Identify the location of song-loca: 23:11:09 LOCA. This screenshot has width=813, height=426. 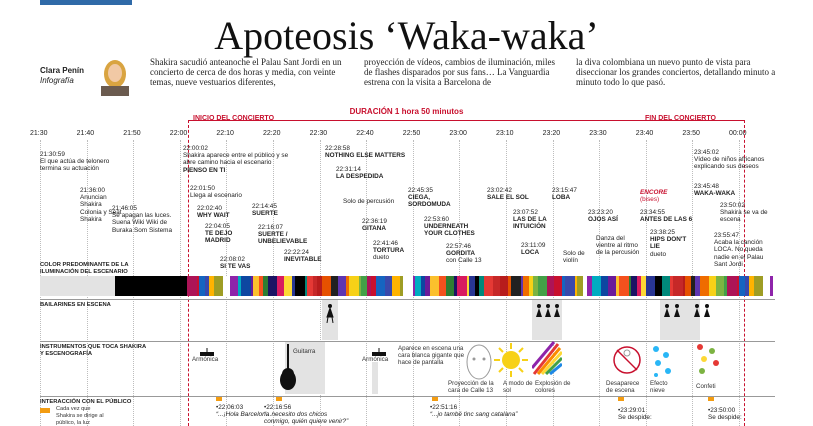
(533, 249).